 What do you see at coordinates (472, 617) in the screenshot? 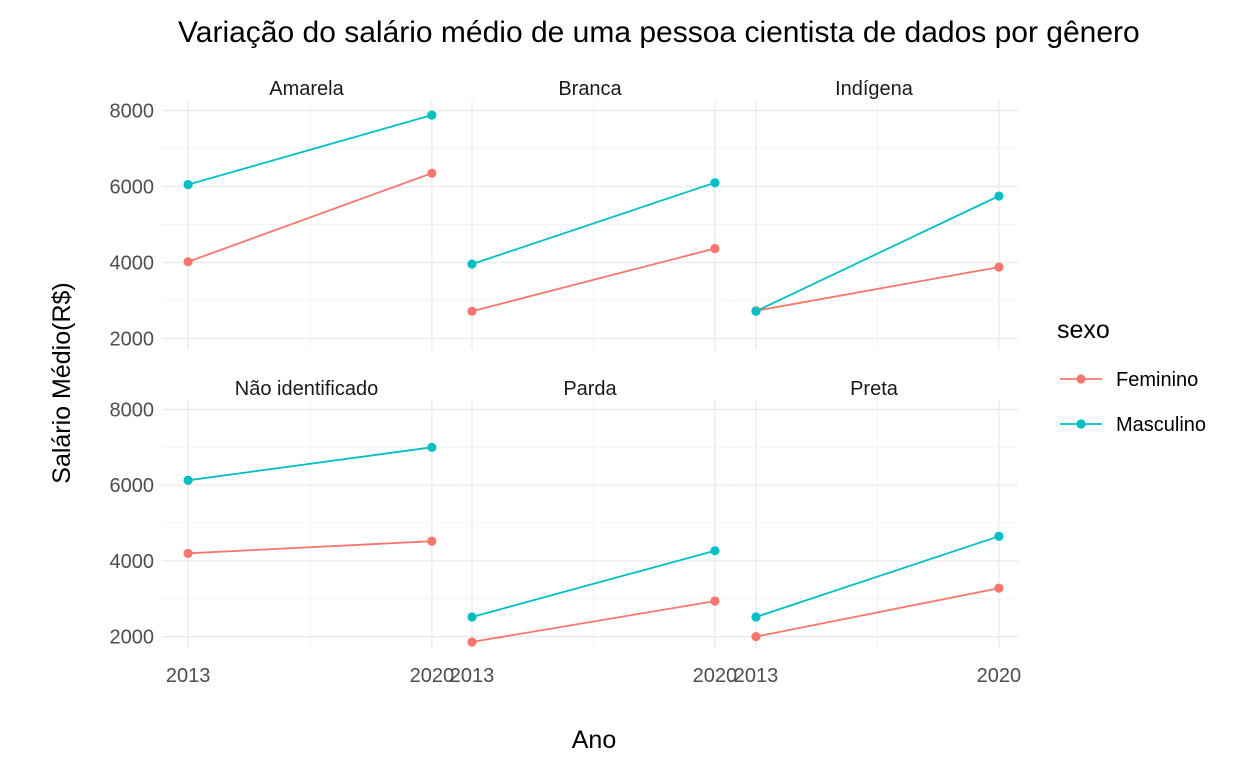
I see `point-masculino-parda-2013` at bounding box center [472, 617].